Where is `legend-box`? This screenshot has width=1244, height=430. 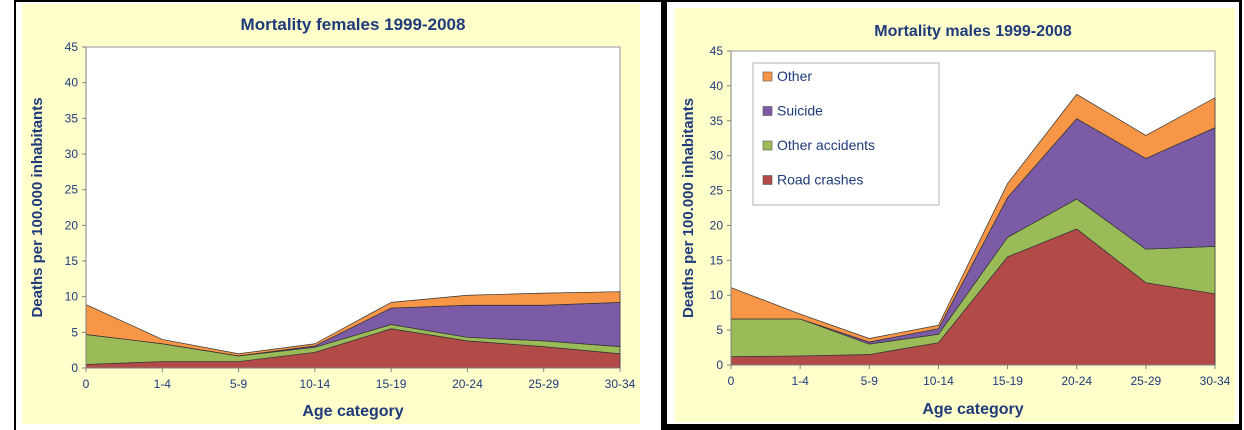
legend-box is located at coordinates (846, 134).